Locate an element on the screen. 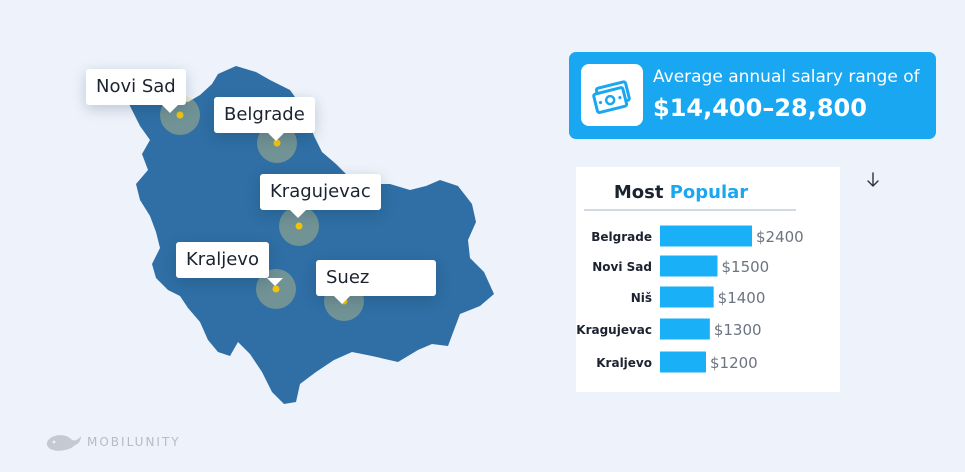 The height and width of the screenshot is (472, 965). city-name: Kragujevac is located at coordinates (320, 191).